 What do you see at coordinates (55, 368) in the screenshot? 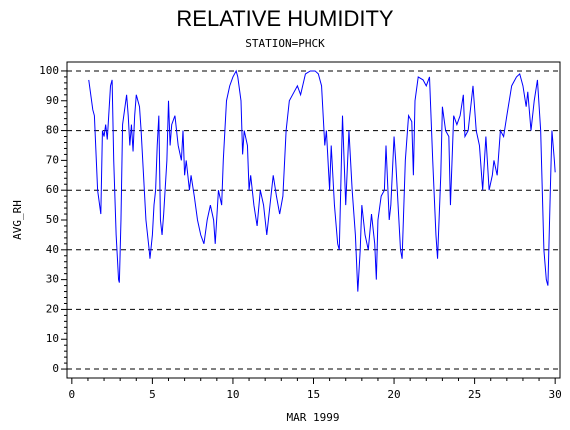
I see `y-tick-label: 0` at bounding box center [55, 368].